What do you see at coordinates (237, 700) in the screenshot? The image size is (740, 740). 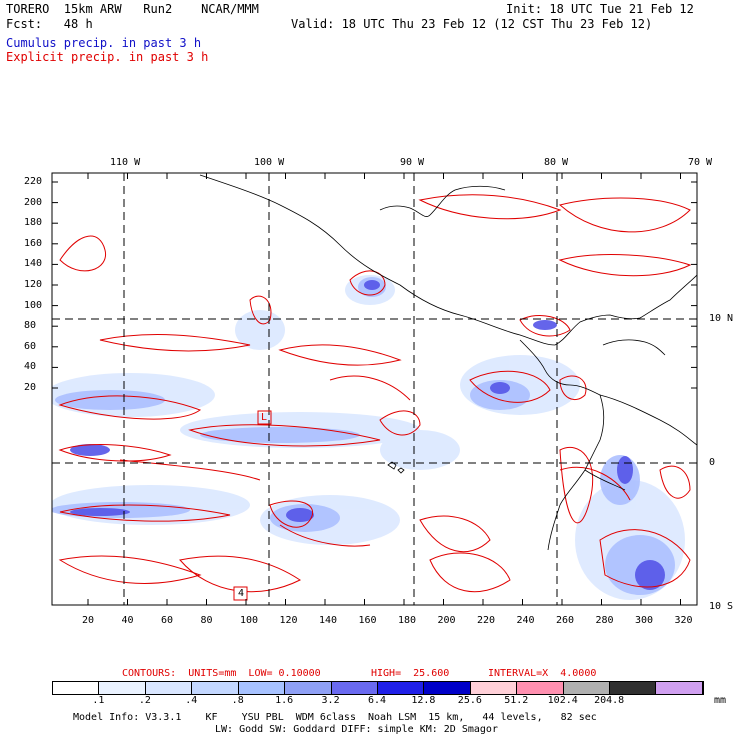 I see `colorbar-label: .8` at bounding box center [237, 700].